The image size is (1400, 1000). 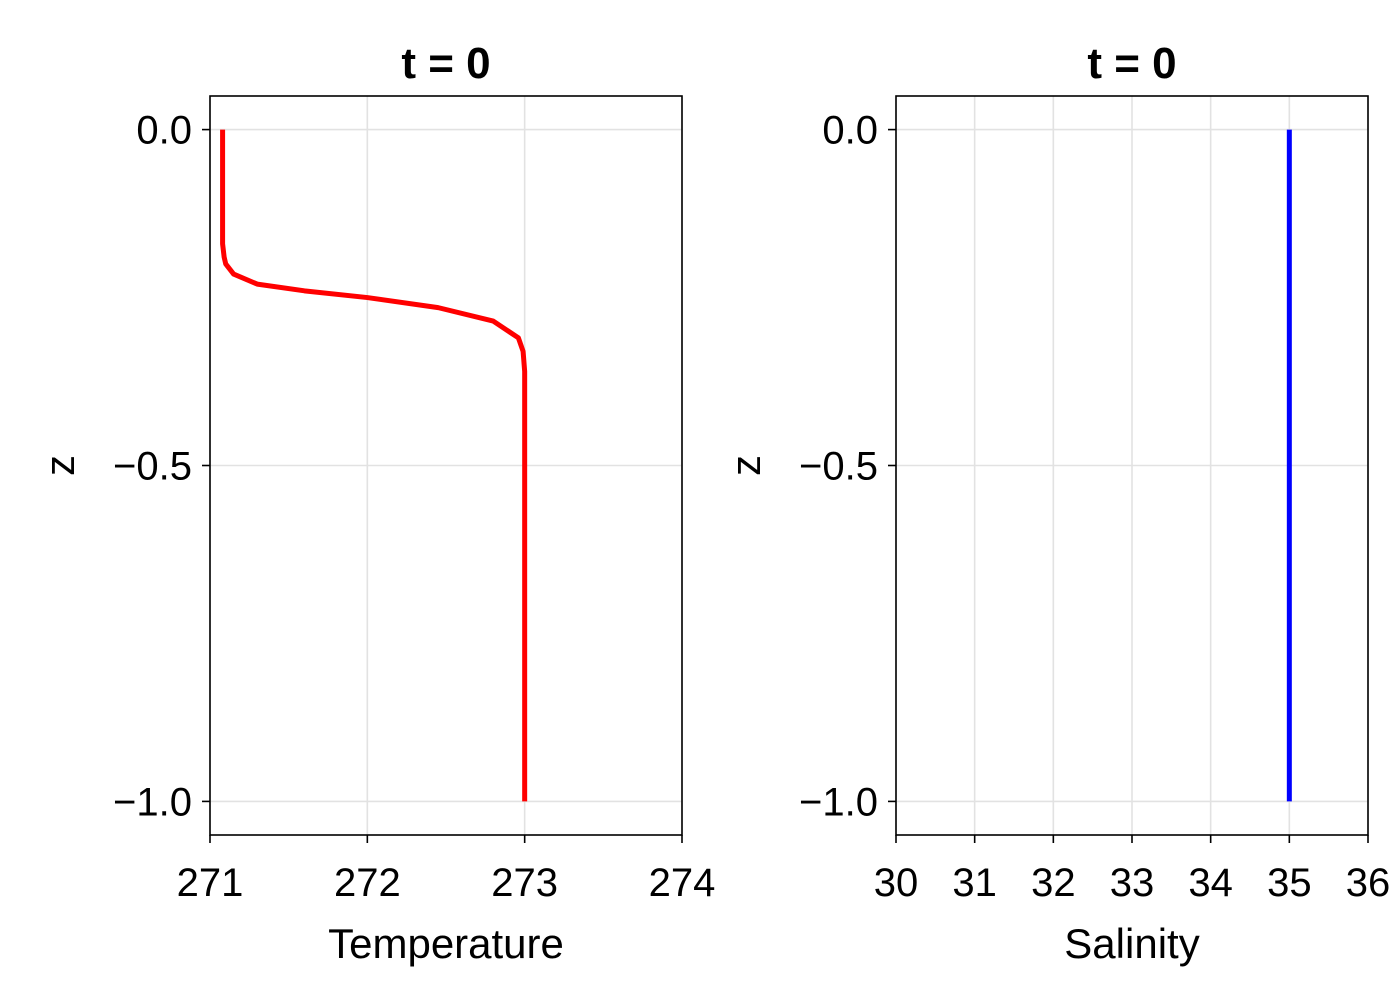 What do you see at coordinates (524, 883) in the screenshot?
I see `x-tick-label: 273` at bounding box center [524, 883].